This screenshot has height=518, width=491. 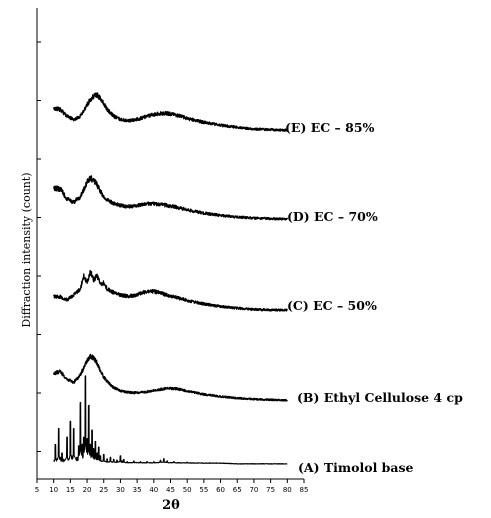 I want to click on y-axis-title: Diffraction intensity (count), so click(x=26, y=249).